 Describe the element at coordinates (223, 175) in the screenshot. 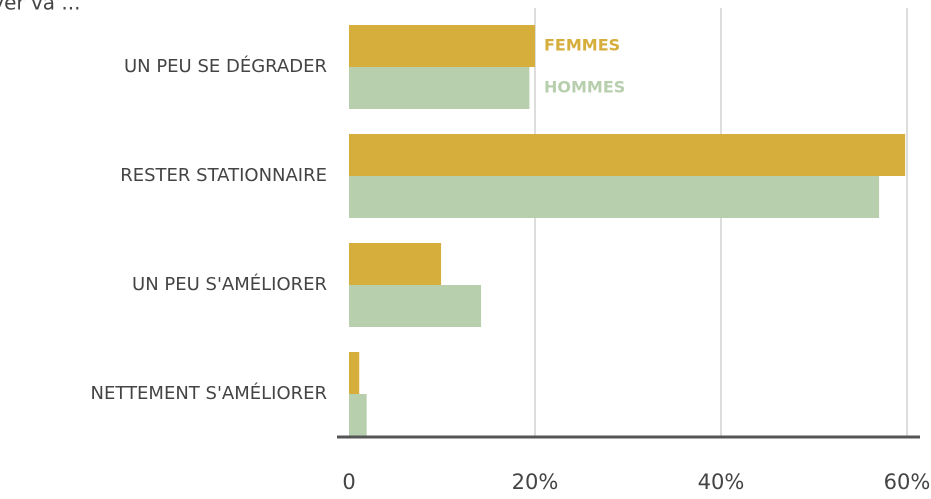

I see `y-tick-label: RESTER STATIONNAIRE` at that location.